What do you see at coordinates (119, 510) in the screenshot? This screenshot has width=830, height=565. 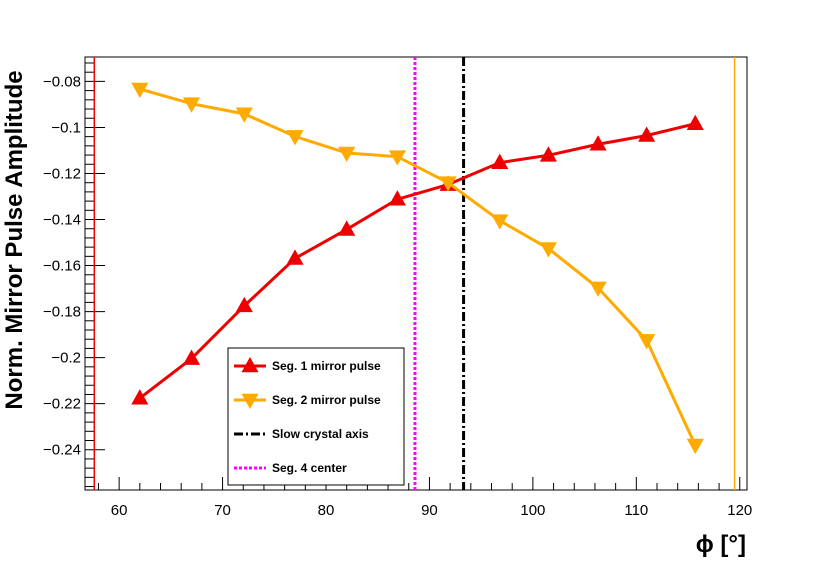 I see `x-tick-label: 60` at bounding box center [119, 510].